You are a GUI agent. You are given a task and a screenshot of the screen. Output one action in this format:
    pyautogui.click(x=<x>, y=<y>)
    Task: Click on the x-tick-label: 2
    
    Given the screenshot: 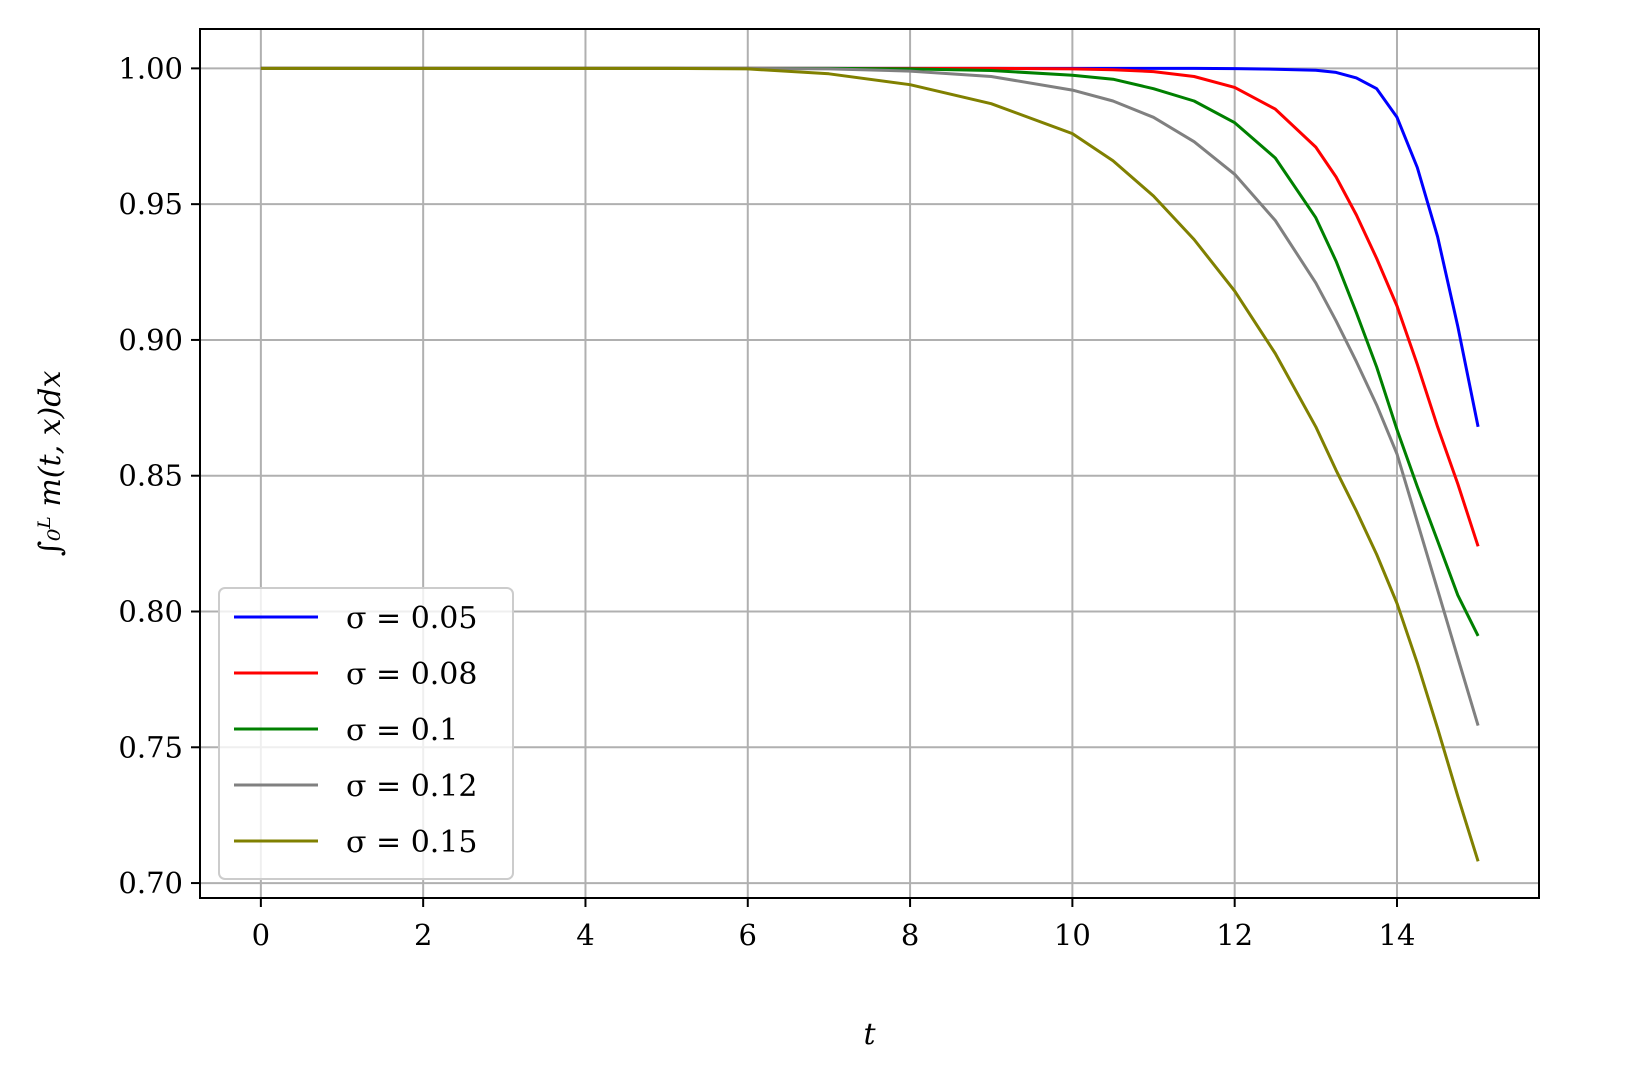 What is the action you would take?
    pyautogui.click(x=423, y=935)
    